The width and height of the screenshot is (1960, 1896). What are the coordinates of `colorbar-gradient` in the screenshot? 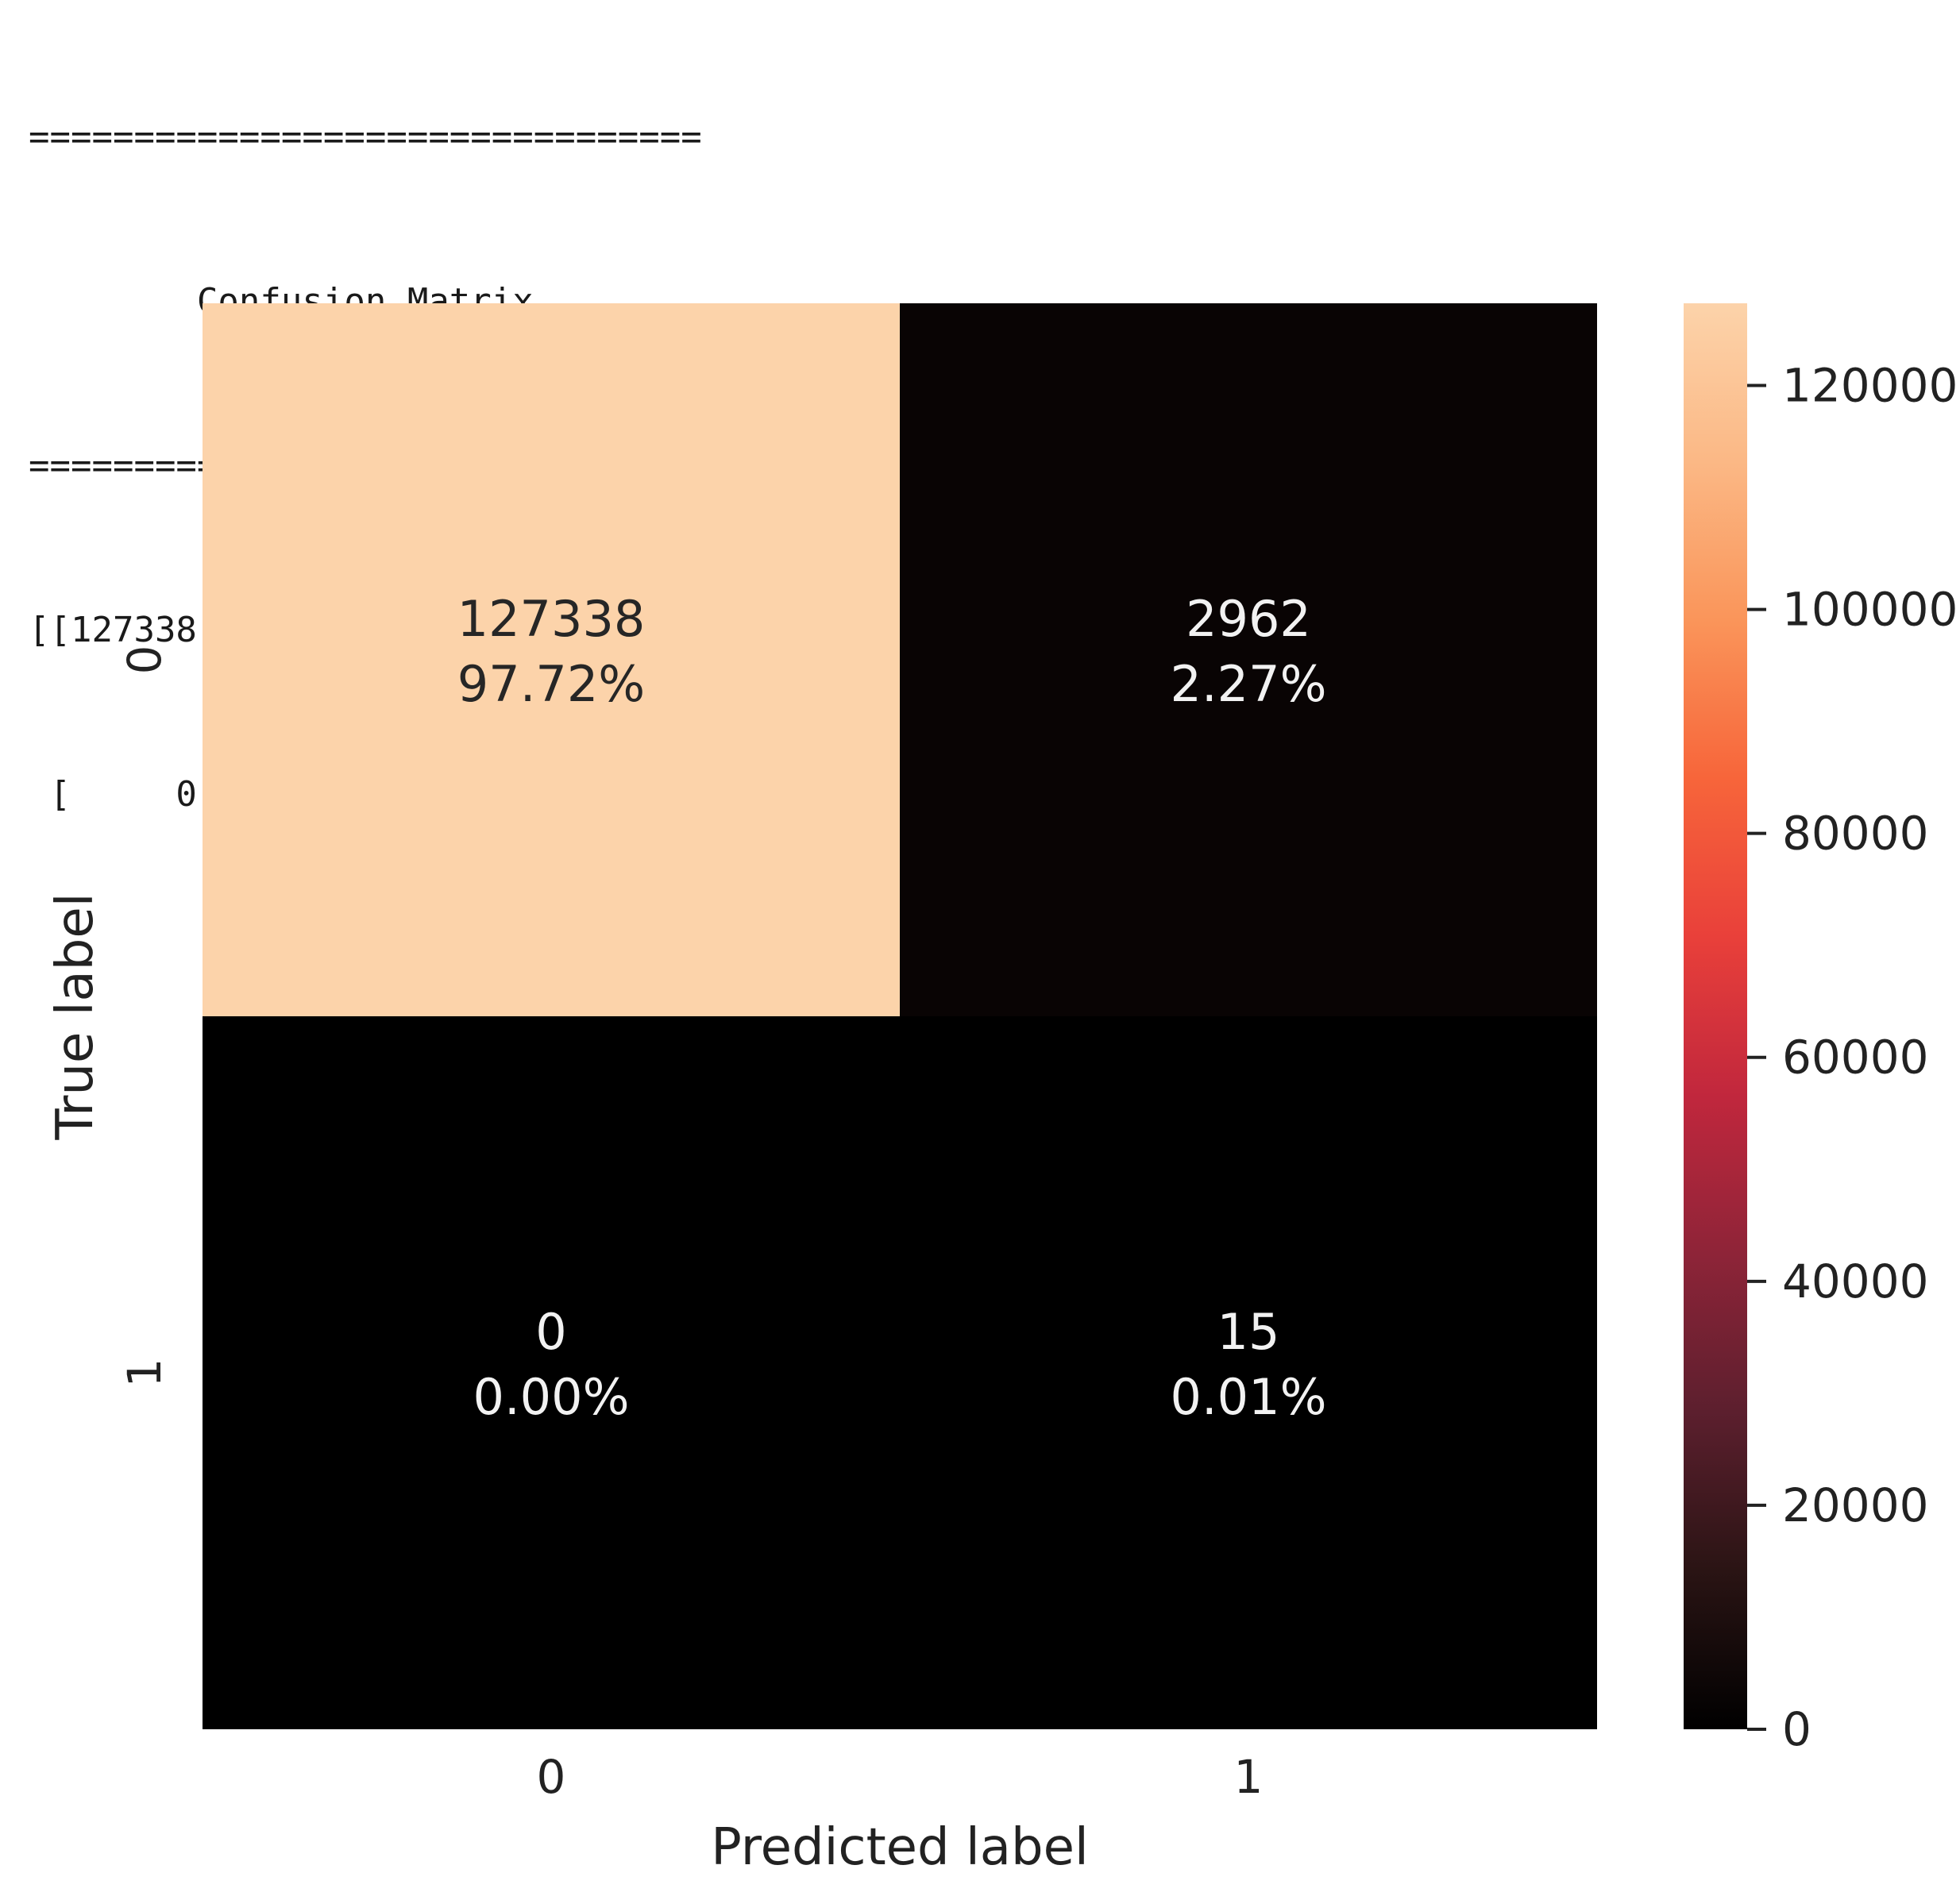 It's located at (1715, 1016).